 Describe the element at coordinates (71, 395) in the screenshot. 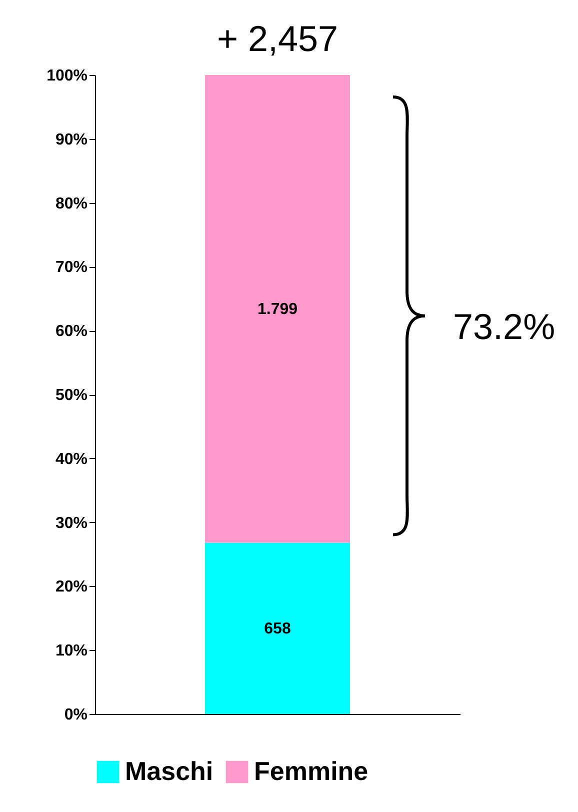

I see `y-tick-label: 50%` at that location.